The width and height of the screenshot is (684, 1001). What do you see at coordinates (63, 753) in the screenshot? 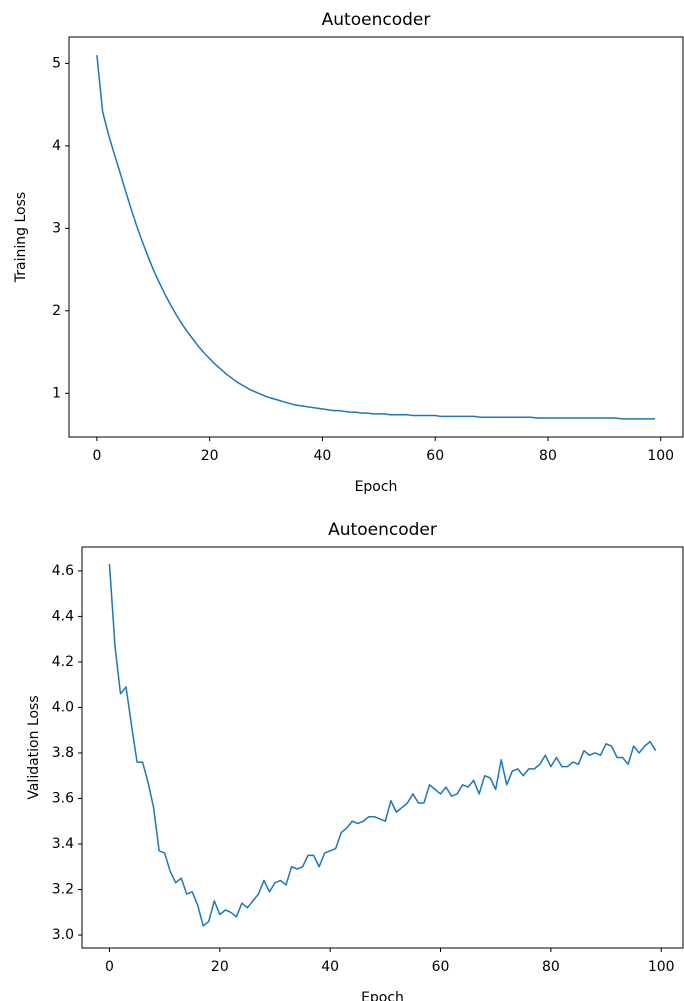
I see `y-tick-label: 3.8` at bounding box center [63, 753].